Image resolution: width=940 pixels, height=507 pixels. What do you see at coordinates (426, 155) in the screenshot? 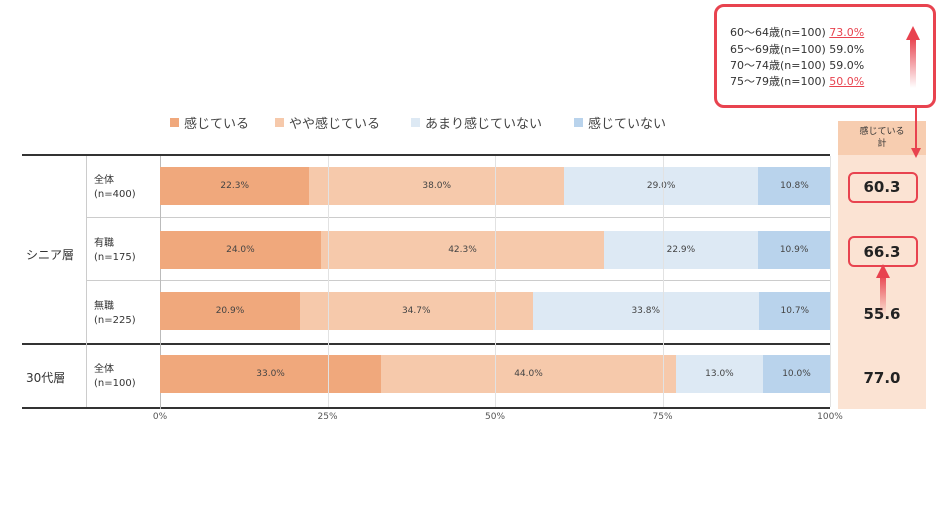
I see `table-top-rule` at bounding box center [426, 155].